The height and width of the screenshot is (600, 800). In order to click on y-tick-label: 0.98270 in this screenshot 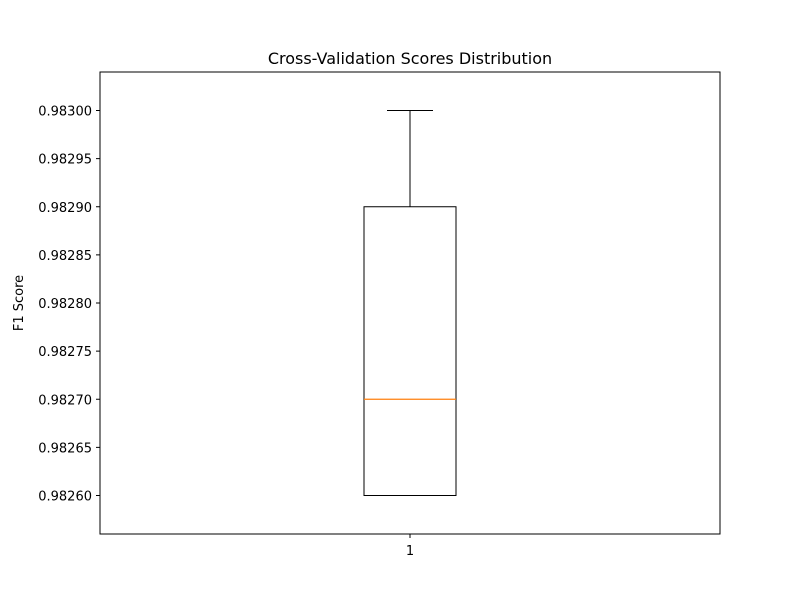, I will do `click(65, 400)`.